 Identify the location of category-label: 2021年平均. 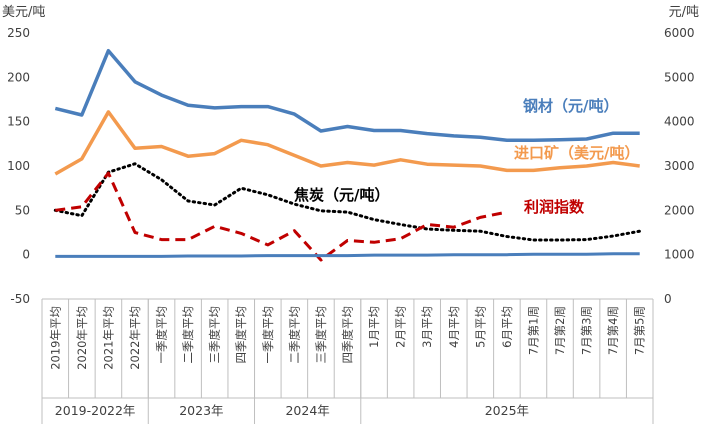
(108, 338).